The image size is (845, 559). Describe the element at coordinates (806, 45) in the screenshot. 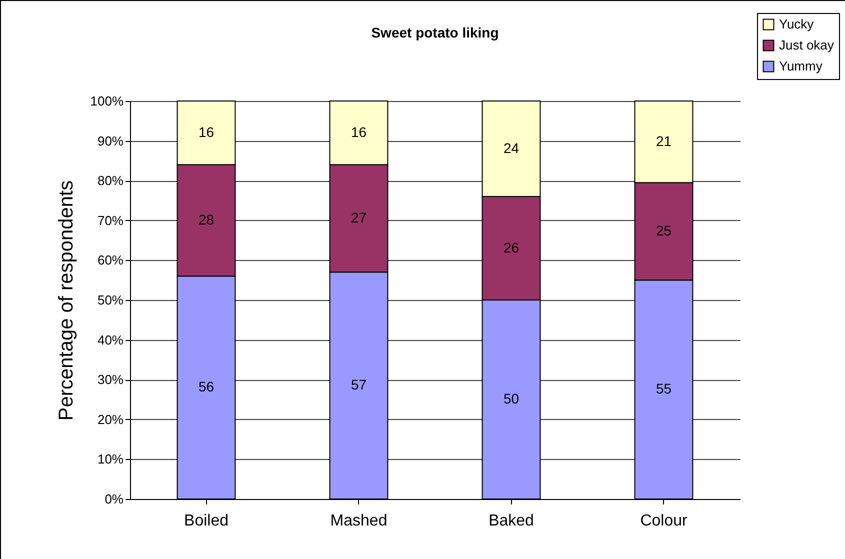

I see `legend-label: Just okay` at that location.